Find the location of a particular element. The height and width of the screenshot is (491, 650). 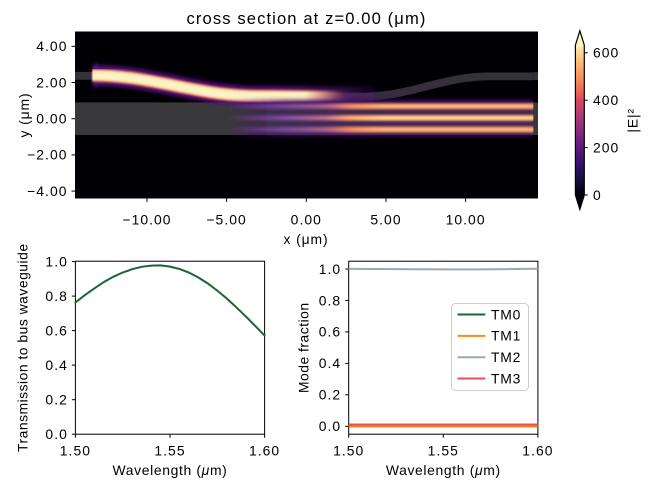

svg-text: −5.00 is located at coordinates (226, 220).